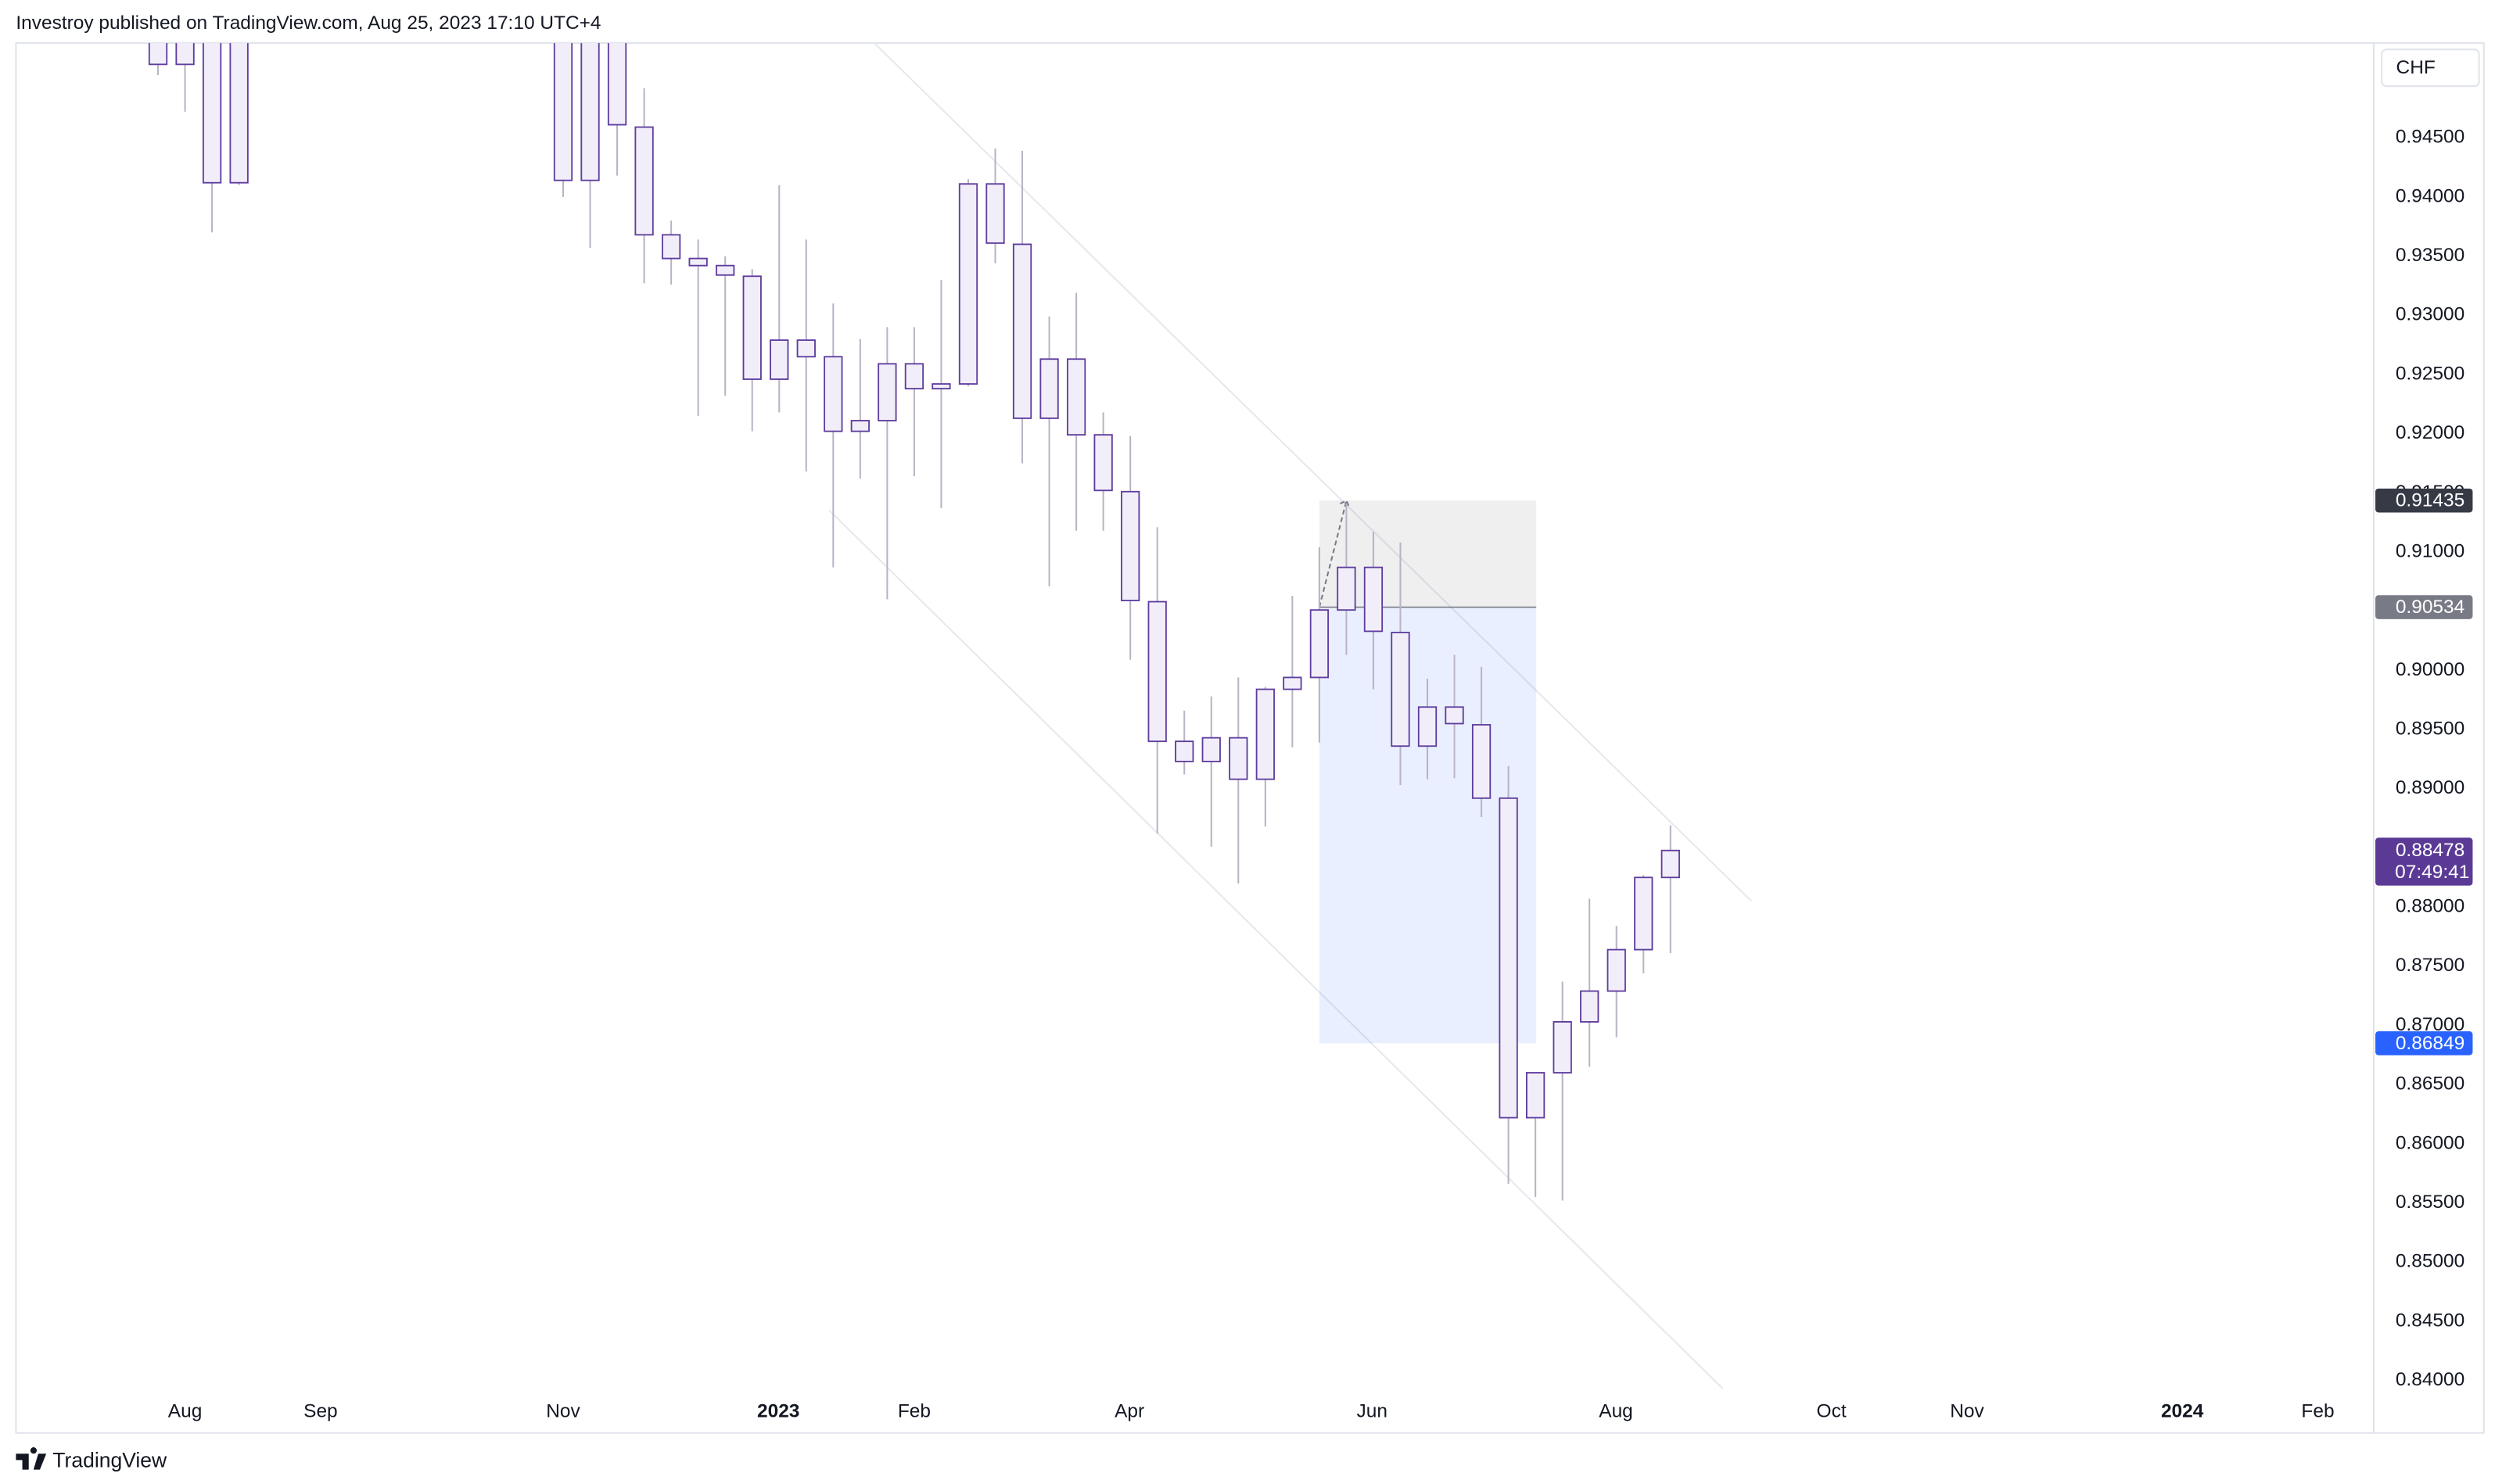  What do you see at coordinates (2182, 1411) in the screenshot?
I see `x-tick-label: 2024` at bounding box center [2182, 1411].